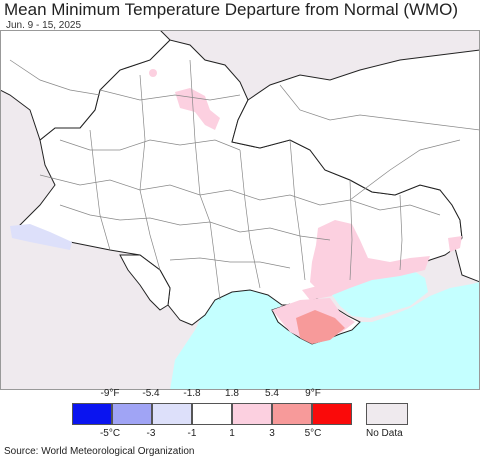 This screenshot has height=460, width=480. I want to click on legend-tick-f-1: -9°F, so click(110, 393).